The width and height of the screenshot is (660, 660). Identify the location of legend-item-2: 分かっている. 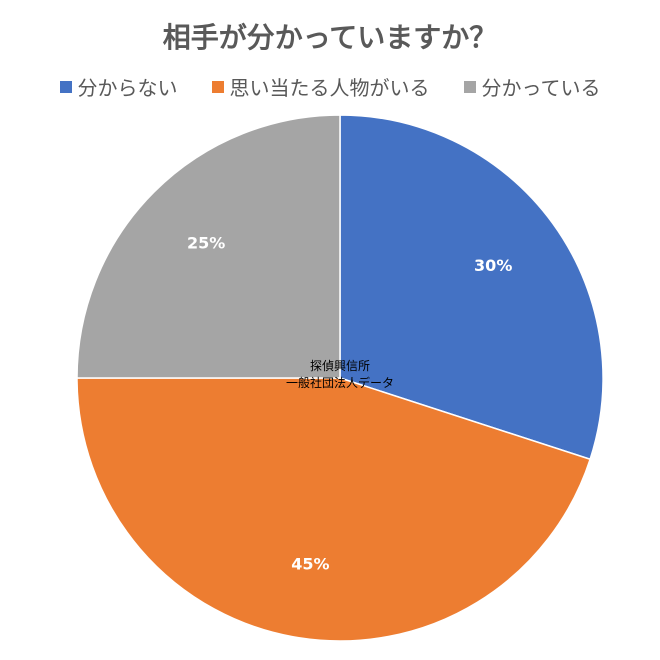
(532, 86).